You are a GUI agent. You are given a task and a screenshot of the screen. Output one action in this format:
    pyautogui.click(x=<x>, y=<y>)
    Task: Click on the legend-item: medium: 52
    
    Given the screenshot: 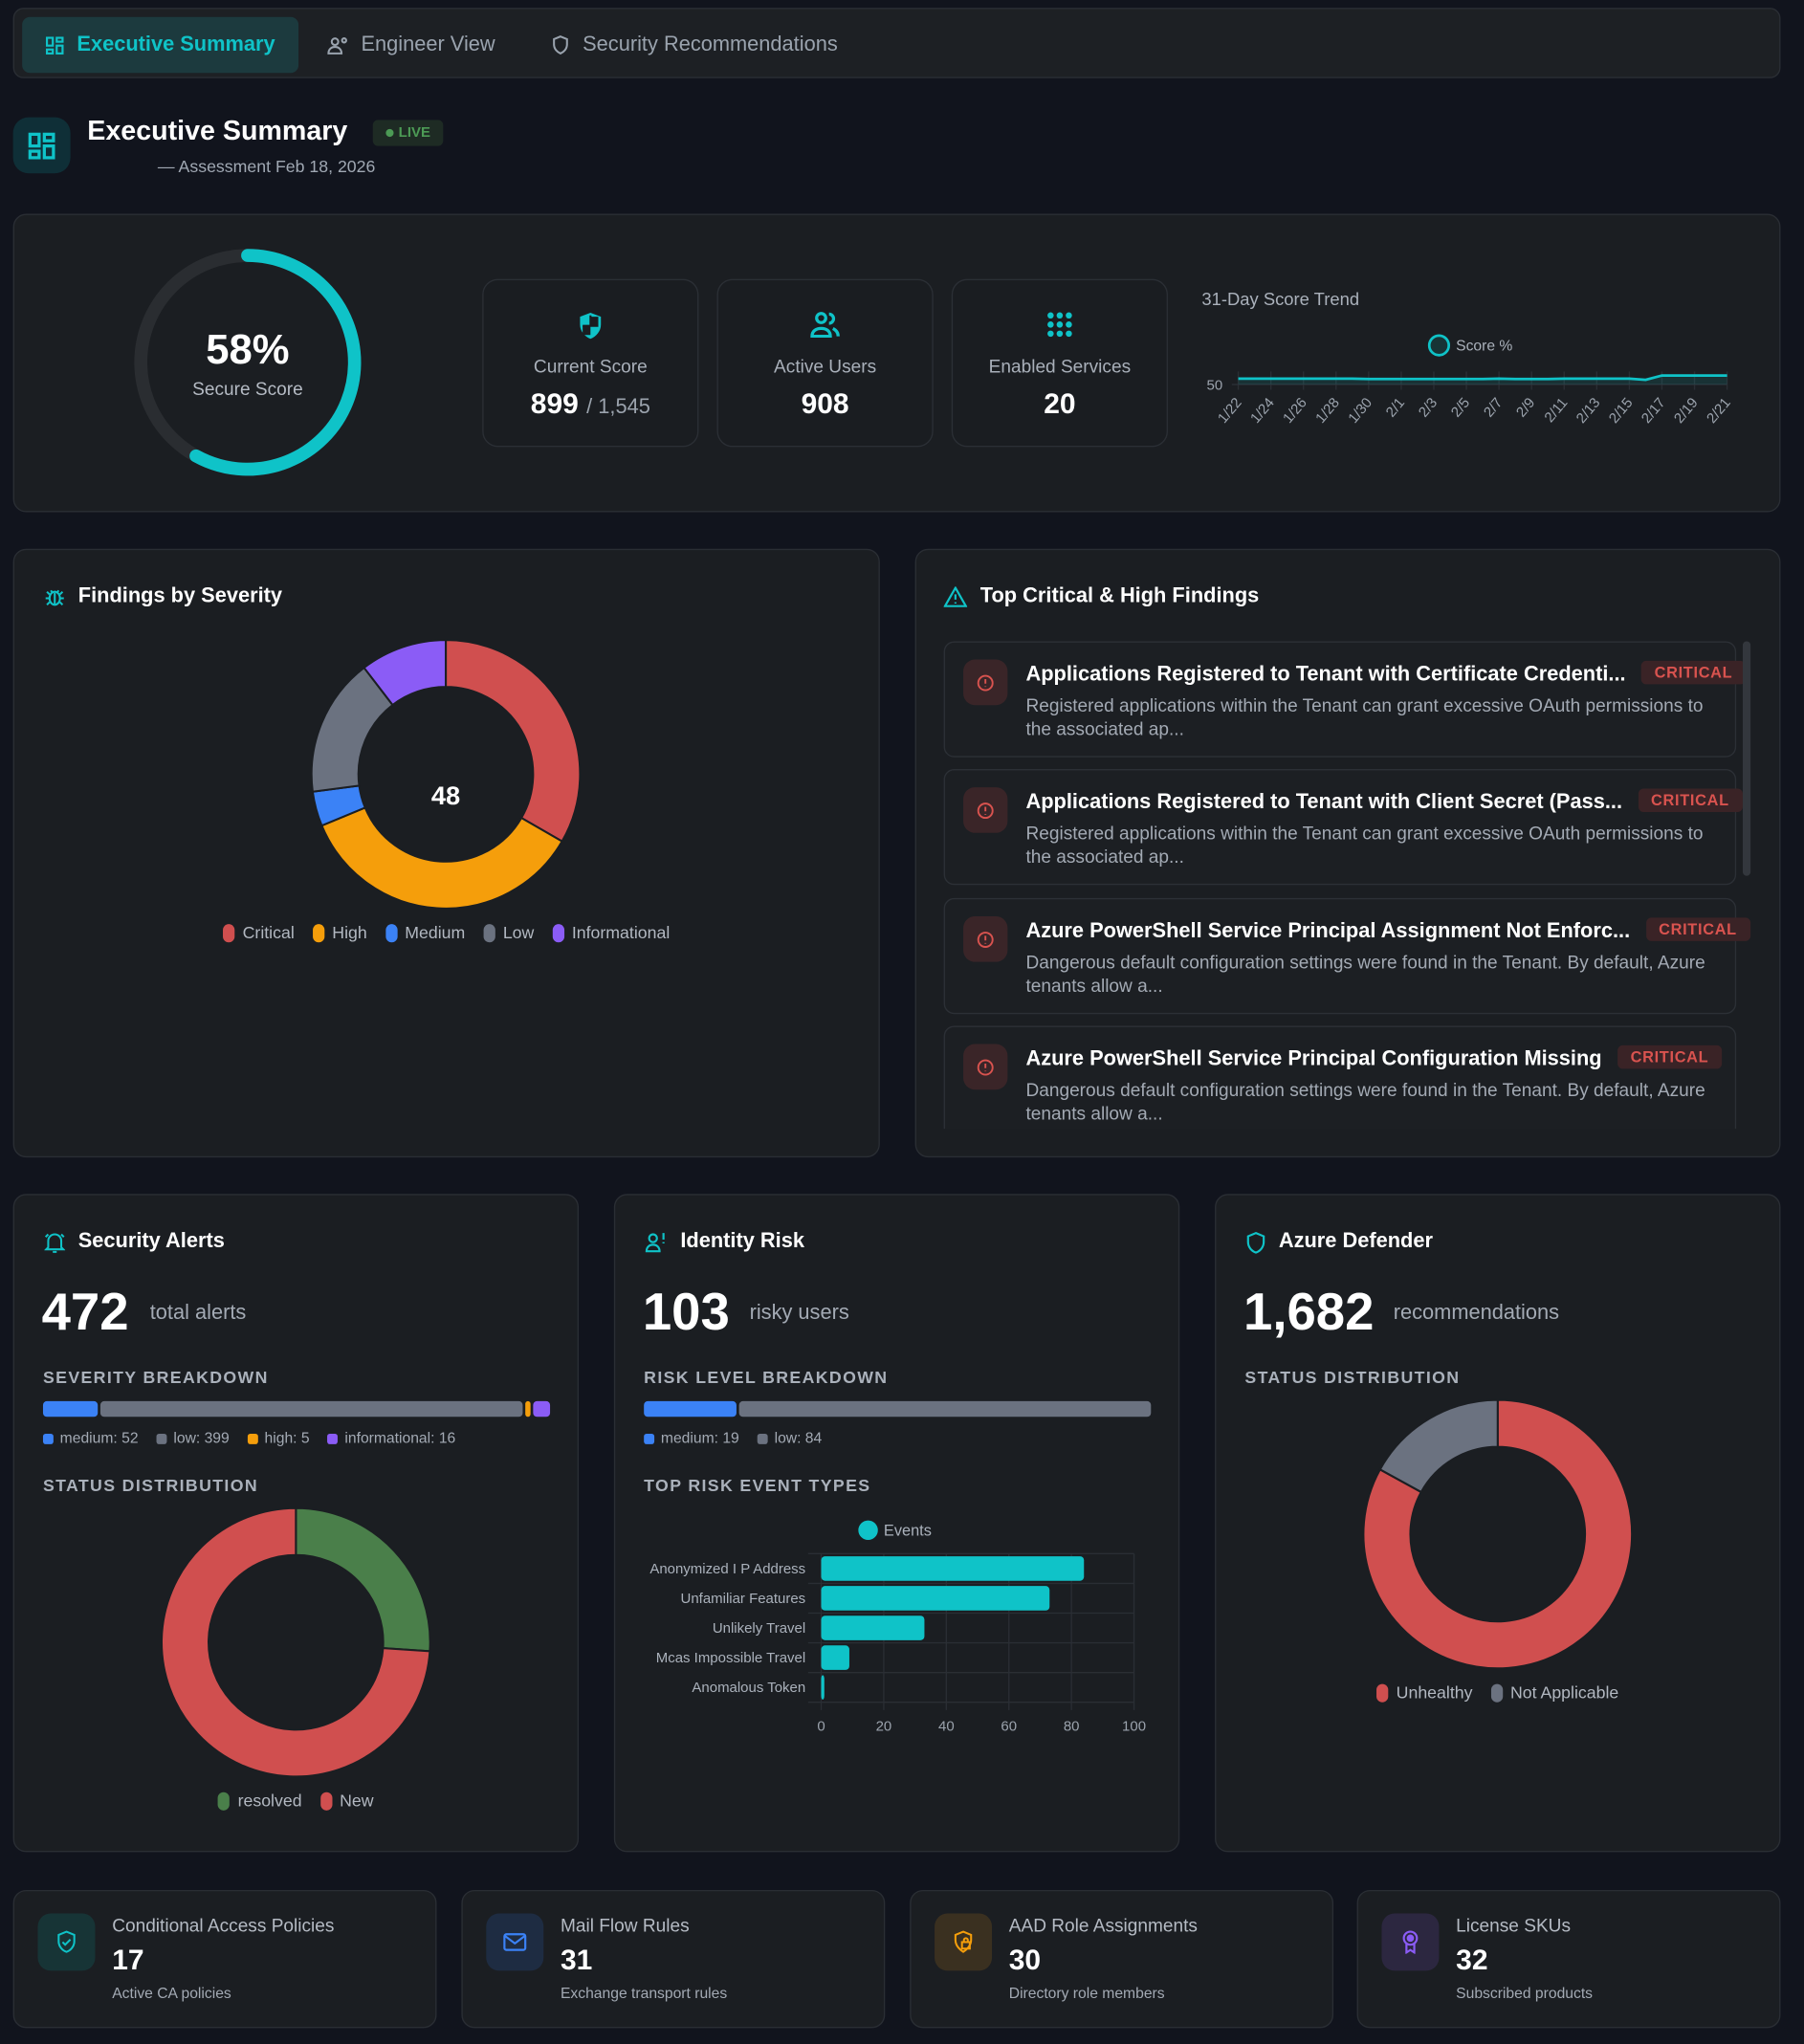 What is the action you would take?
    pyautogui.click(x=90, y=1439)
    